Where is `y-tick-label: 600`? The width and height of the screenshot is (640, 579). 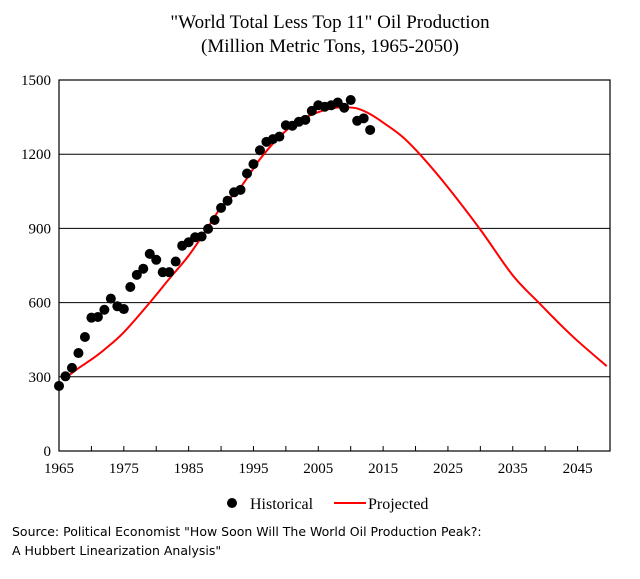
y-tick-label: 600 is located at coordinates (40, 304).